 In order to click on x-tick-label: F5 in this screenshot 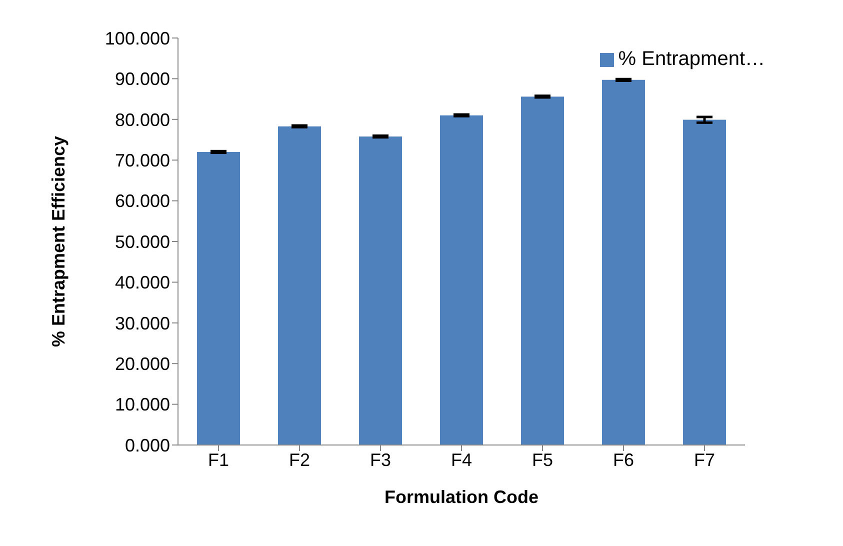, I will do `click(543, 460)`.